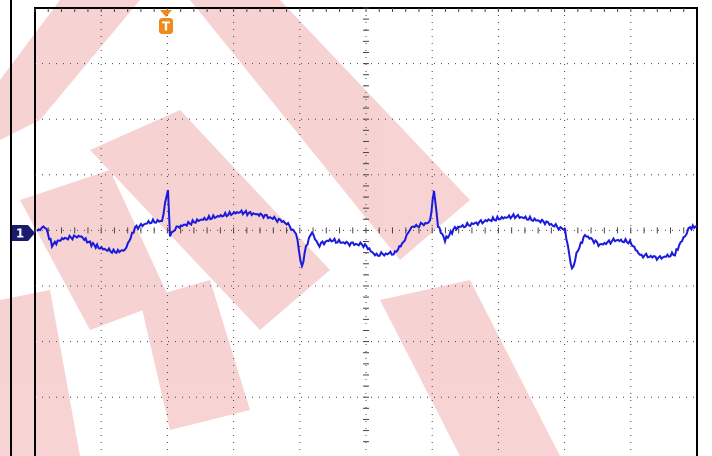 The width and height of the screenshot is (712, 456). What do you see at coordinates (166, 13) in the screenshot?
I see `trigger-arrow` at bounding box center [166, 13].